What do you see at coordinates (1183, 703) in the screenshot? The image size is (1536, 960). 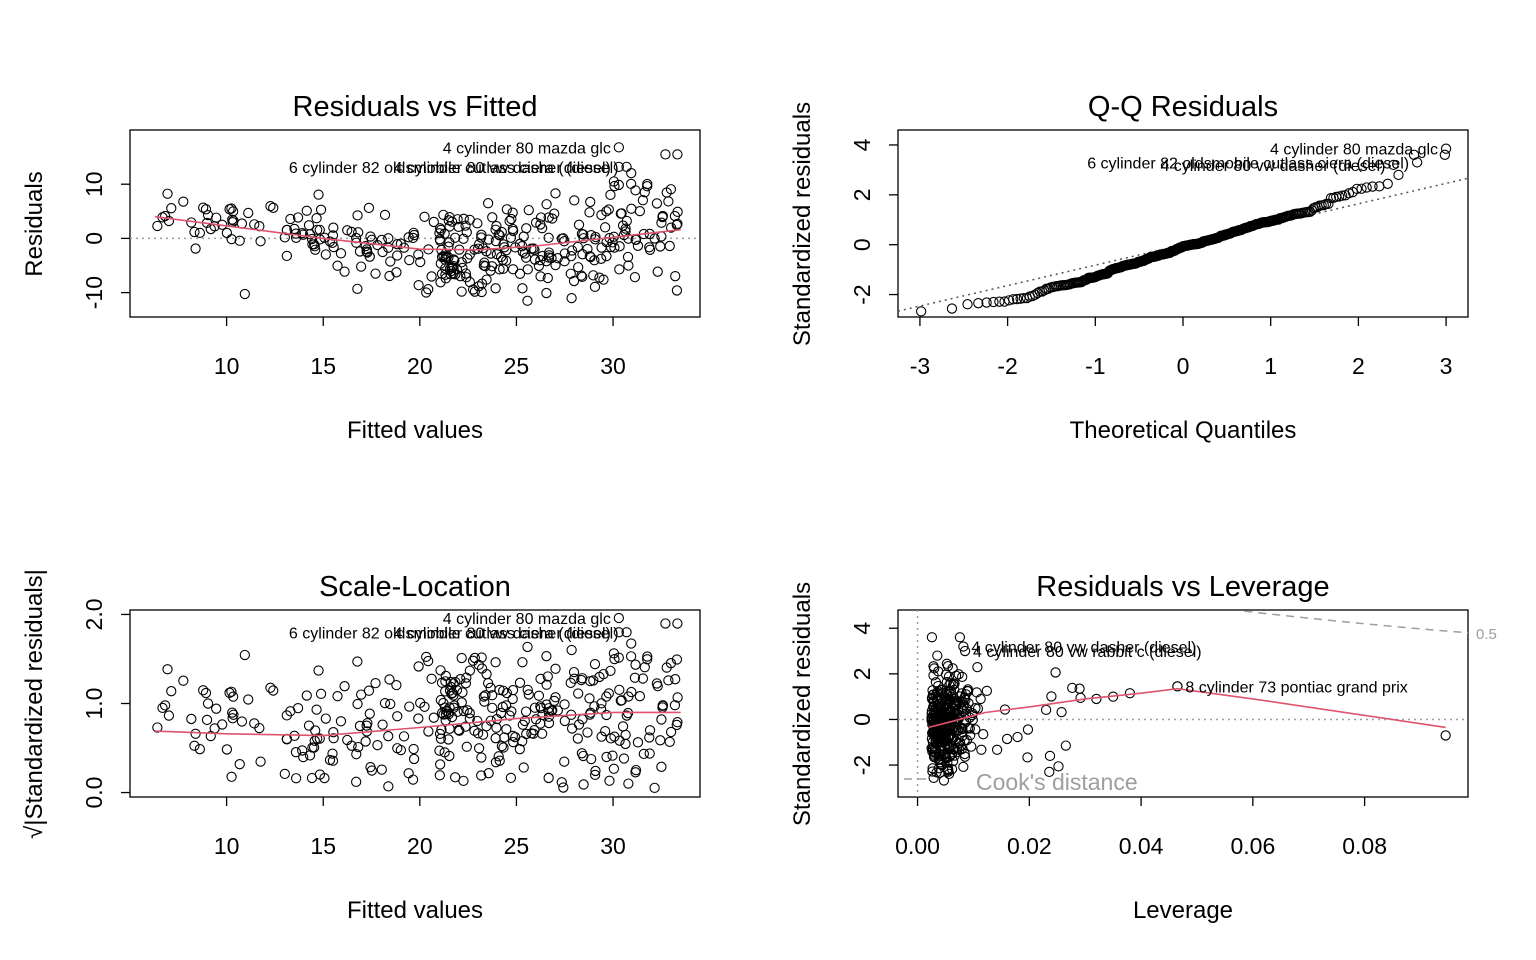 I see `plot-area` at bounding box center [1183, 703].